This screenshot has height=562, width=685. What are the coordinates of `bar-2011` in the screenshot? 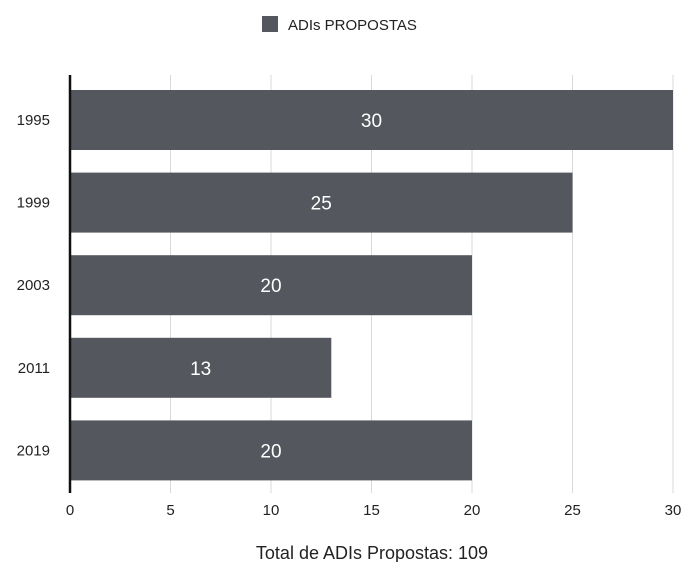 It's located at (201, 367).